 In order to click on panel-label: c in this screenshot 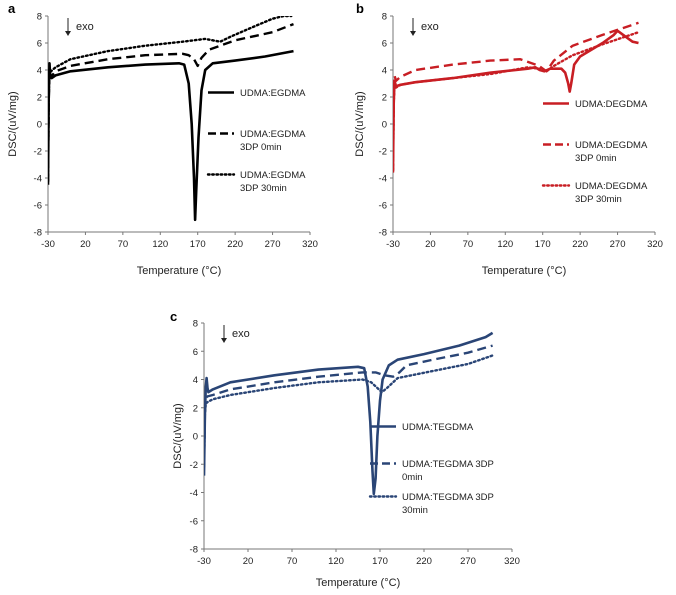, I will do `click(173, 316)`.